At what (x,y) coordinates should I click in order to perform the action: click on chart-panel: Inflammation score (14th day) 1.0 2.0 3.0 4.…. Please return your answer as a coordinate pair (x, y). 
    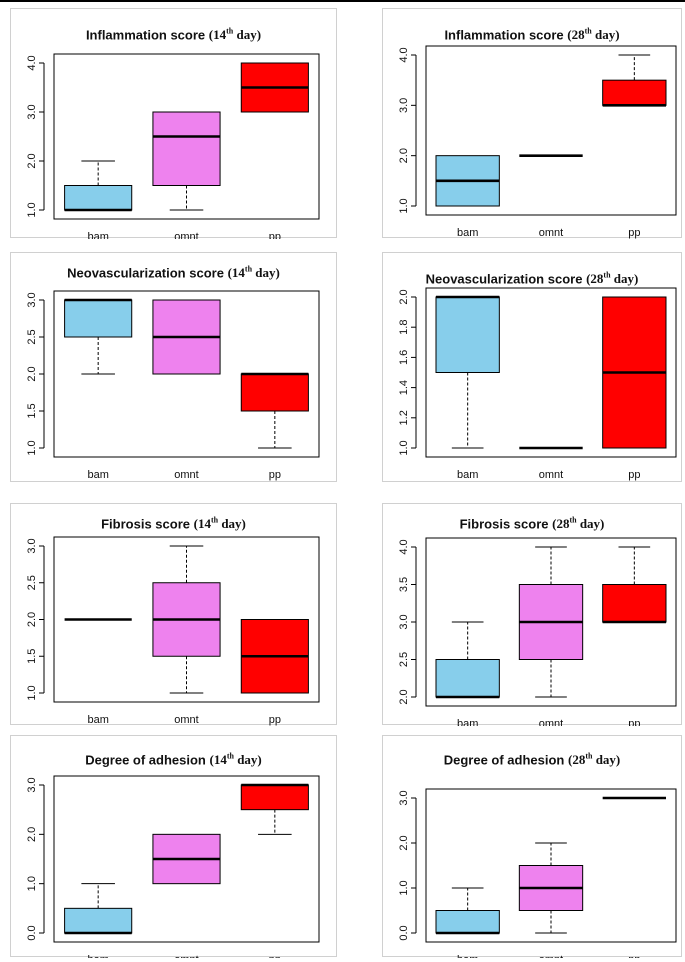
    Looking at the image, I should click on (173, 123).